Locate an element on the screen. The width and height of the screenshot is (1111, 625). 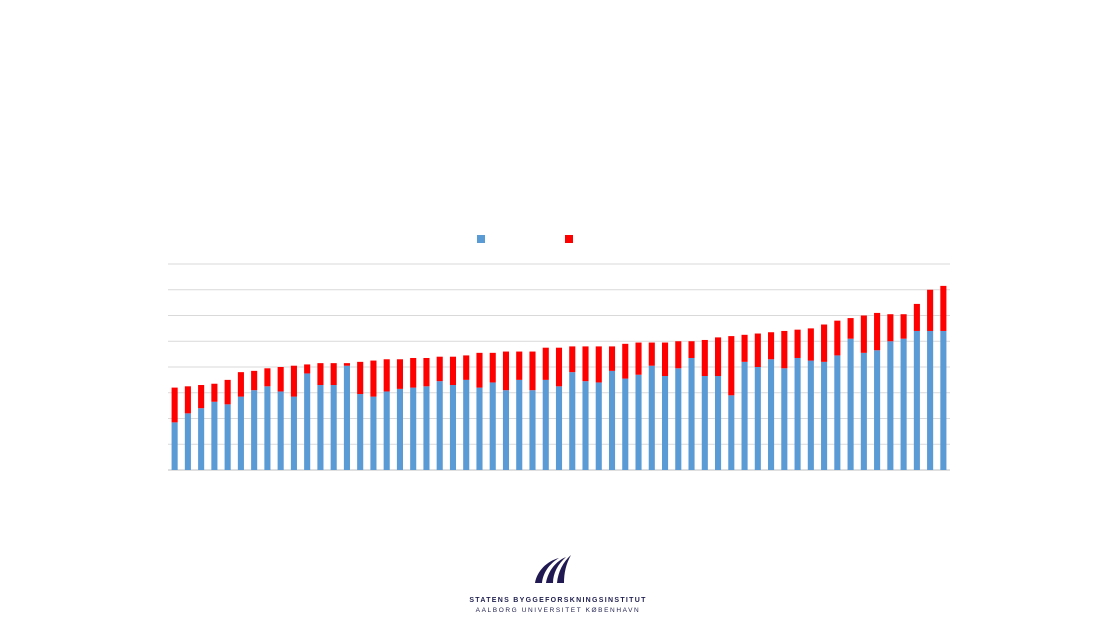
logo-institute-name: STATENS BYGGEFORSKNINGSINSTITUT is located at coordinates (558, 600).